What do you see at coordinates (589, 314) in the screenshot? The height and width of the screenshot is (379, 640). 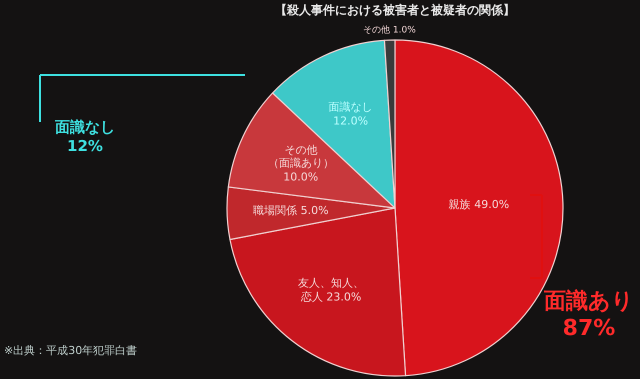 I see `text: 面識あり 87%` at bounding box center [589, 314].